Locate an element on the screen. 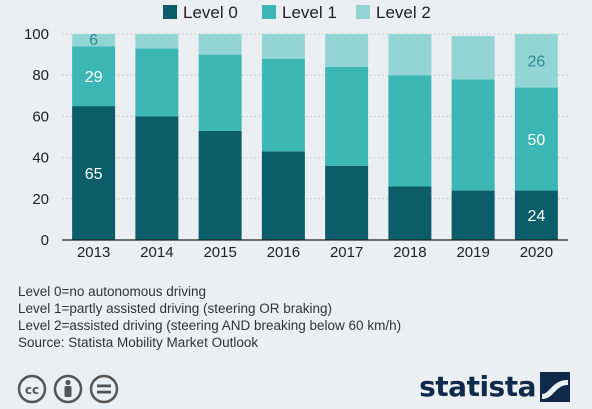 The image size is (592, 409). x-tick-label: 2019 is located at coordinates (472, 252).